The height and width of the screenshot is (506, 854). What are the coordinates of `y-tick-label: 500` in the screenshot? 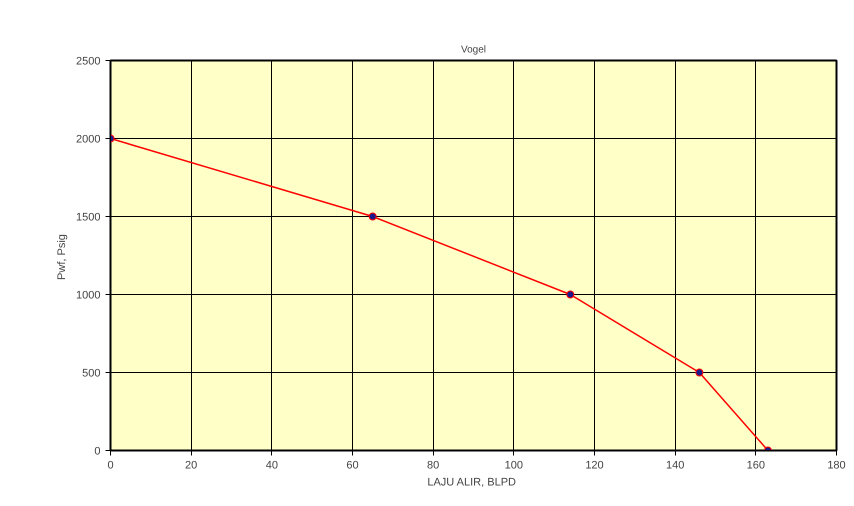 It's located at (91, 374).